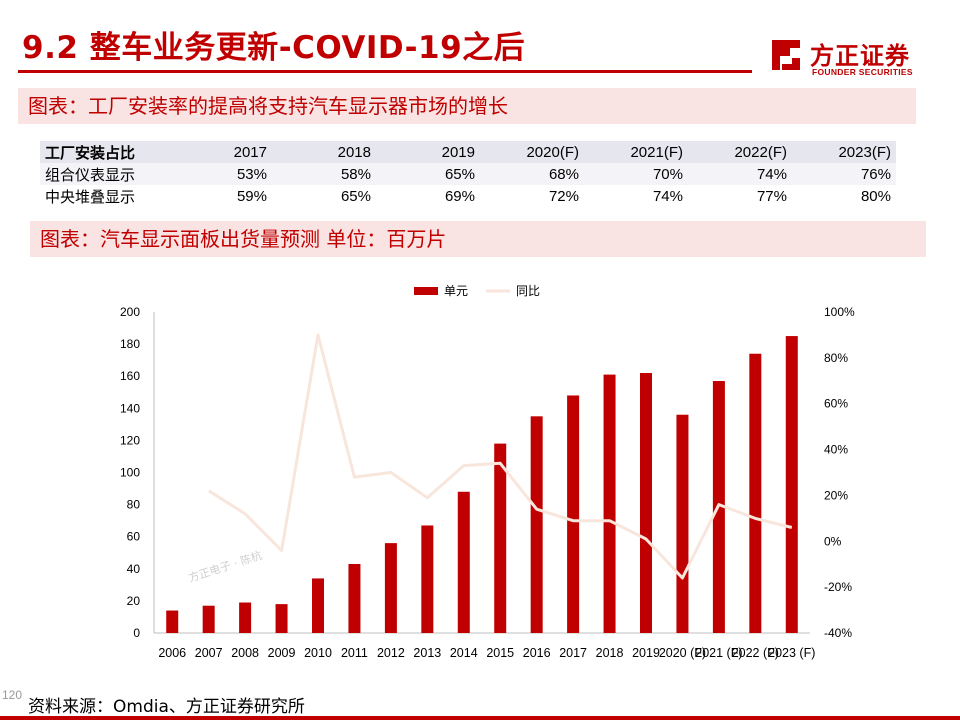 The image size is (960, 720). What do you see at coordinates (318, 653) in the screenshot?
I see `x-tick-label: 2010` at bounding box center [318, 653].